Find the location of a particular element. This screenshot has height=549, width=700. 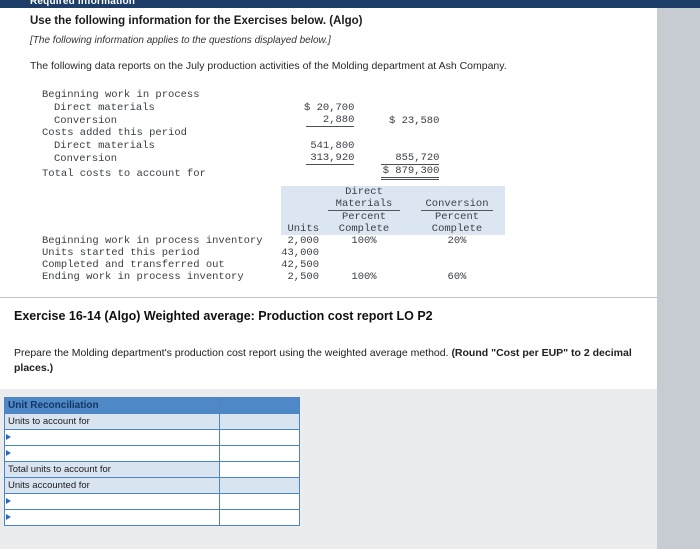

banner-label: Required information is located at coordinates (83, 3).